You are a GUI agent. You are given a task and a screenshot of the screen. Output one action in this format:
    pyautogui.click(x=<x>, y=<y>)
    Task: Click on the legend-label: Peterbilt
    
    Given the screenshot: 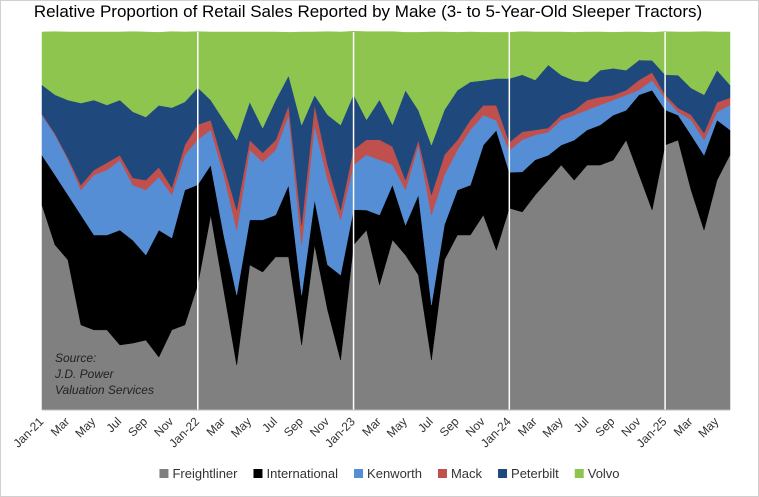 What is the action you would take?
    pyautogui.click(x=535, y=473)
    